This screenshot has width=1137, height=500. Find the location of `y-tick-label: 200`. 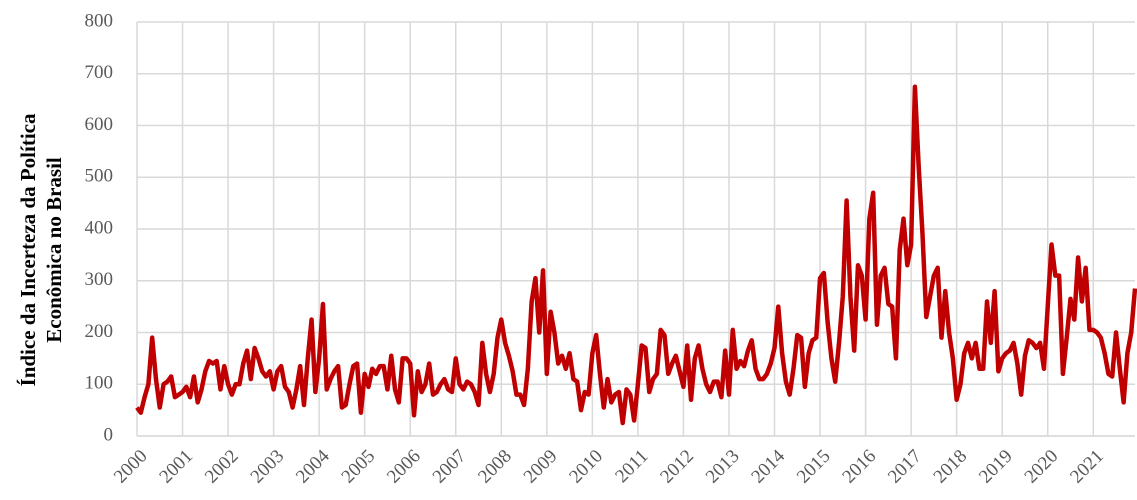

y-tick-label: 200 is located at coordinates (99, 331).